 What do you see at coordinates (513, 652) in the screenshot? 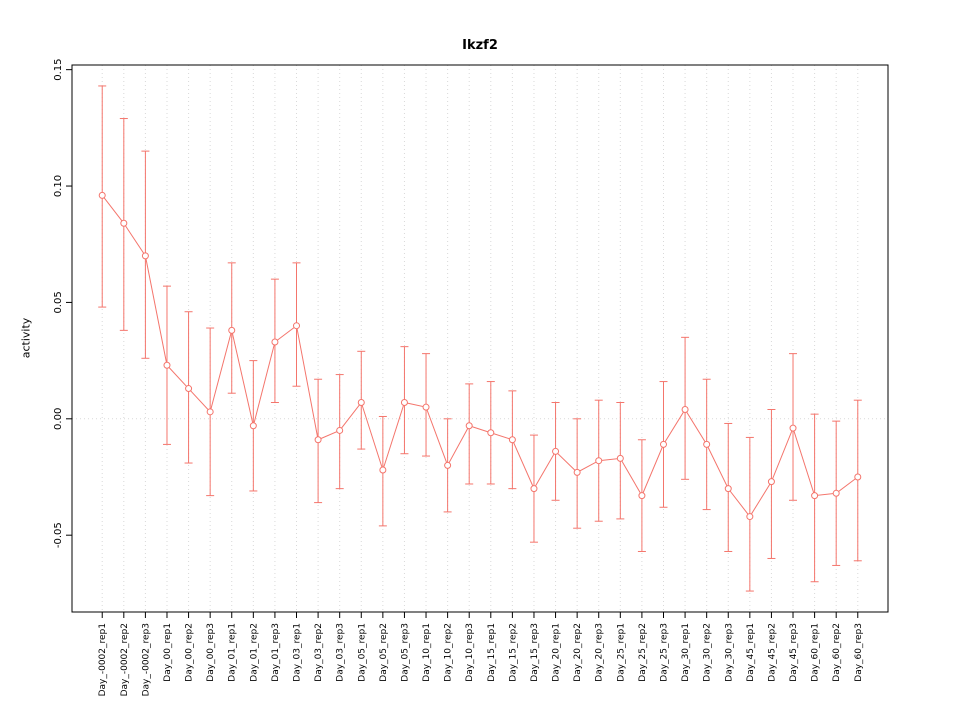
I see `x-tick-label: Day_15_rep2` at bounding box center [513, 652].